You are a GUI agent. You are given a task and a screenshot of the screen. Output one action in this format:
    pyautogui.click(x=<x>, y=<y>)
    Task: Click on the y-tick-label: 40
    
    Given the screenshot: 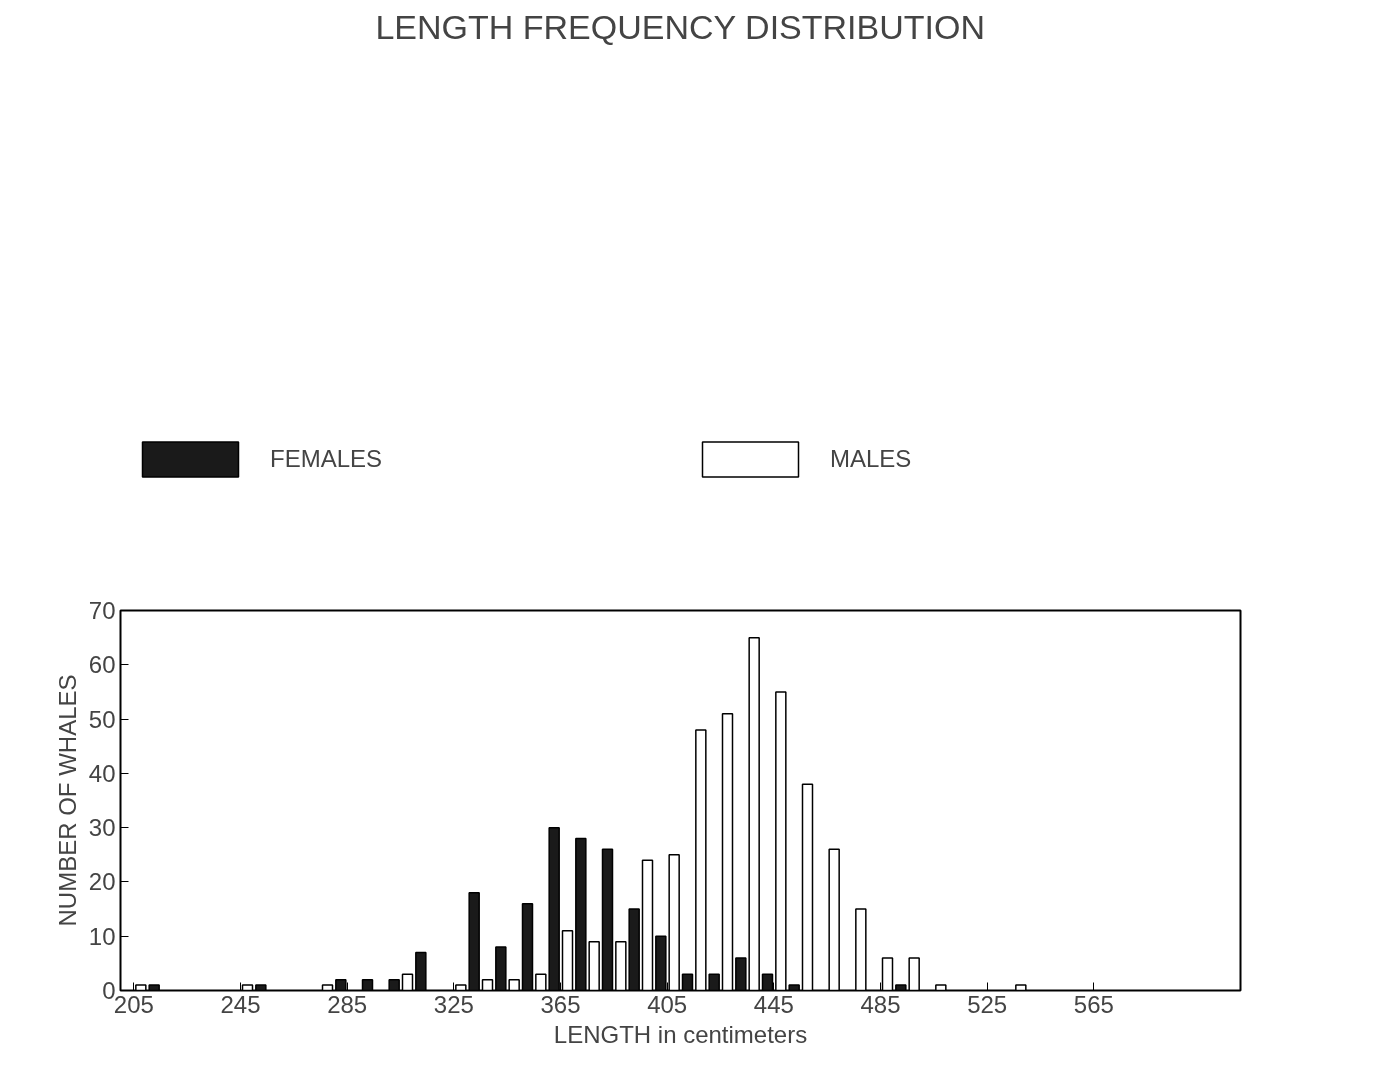 What is the action you would take?
    pyautogui.click(x=102, y=773)
    